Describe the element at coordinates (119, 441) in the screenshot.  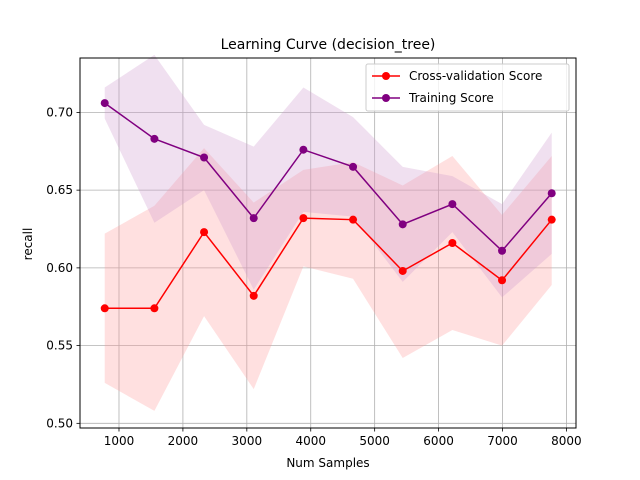
I see `x-tick-label: 1000` at that location.